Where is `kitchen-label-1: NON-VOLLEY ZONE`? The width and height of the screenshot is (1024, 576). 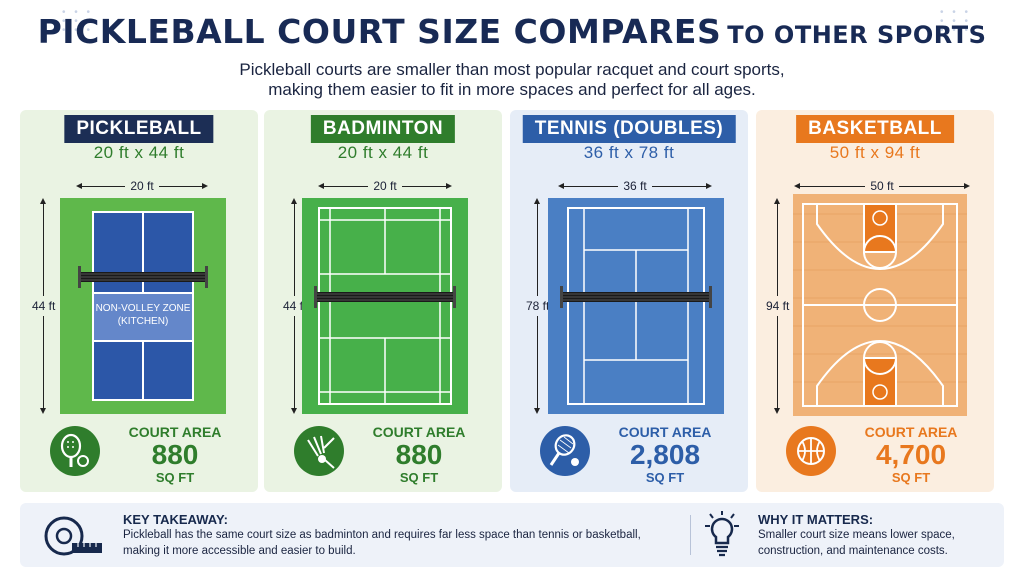 kitchen-label-1: NON-VOLLEY ZONE is located at coordinates (143, 308).